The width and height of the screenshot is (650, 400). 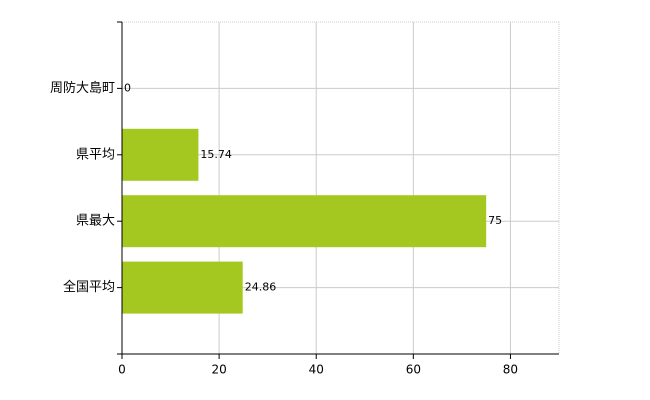 What do you see at coordinates (413, 370) in the screenshot?
I see `x-tick-label: 60` at bounding box center [413, 370].